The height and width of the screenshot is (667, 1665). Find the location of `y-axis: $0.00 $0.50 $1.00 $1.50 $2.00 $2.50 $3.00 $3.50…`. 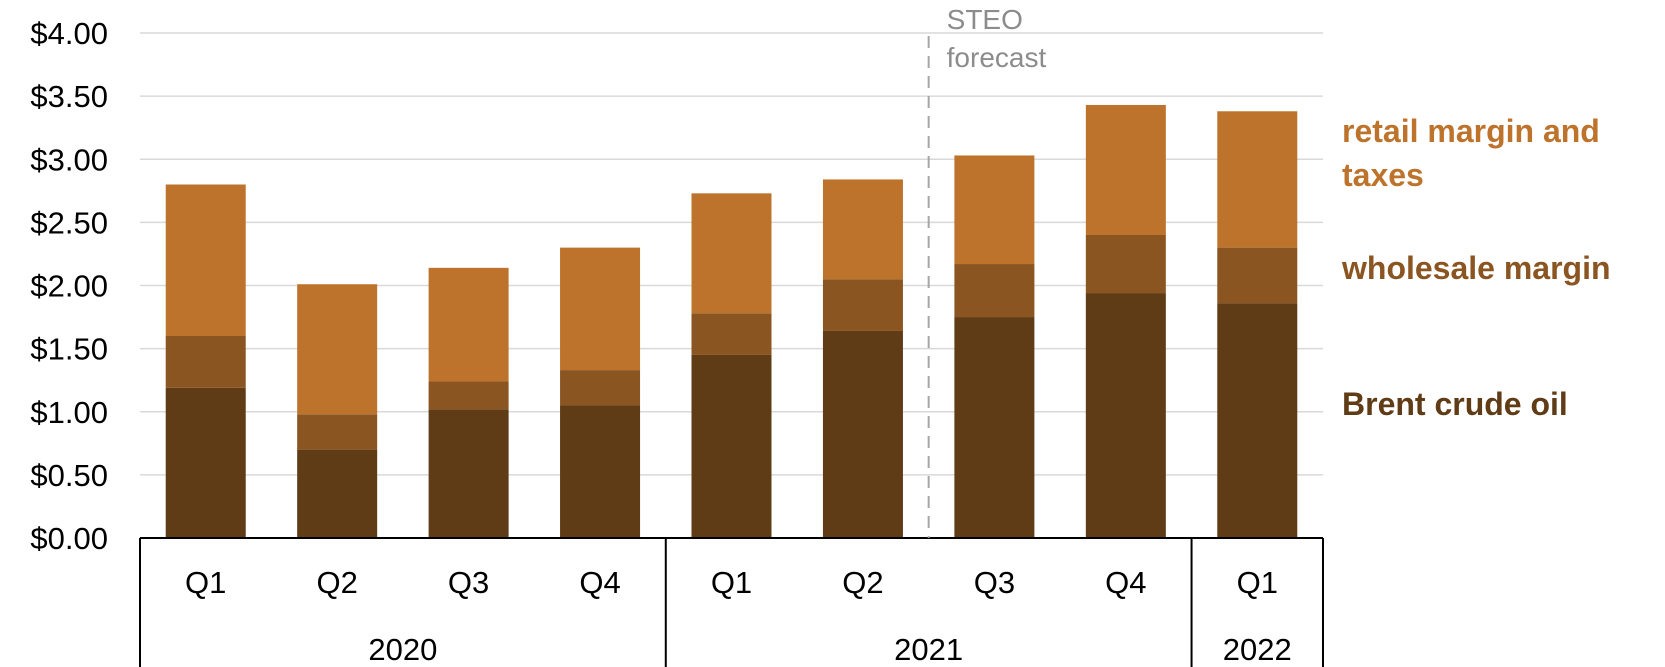

y-axis: $0.00 $0.50 $1.00 $1.50 $2.00 $2.50 $3.00 $3.50… is located at coordinates (69, 286).